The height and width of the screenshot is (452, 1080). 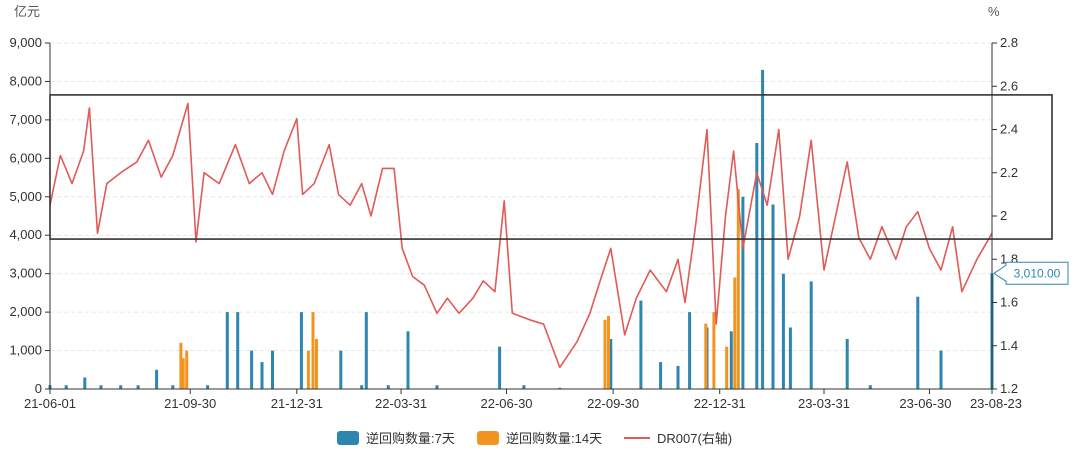 I want to click on legend-swatch-7d, so click(x=348, y=438).